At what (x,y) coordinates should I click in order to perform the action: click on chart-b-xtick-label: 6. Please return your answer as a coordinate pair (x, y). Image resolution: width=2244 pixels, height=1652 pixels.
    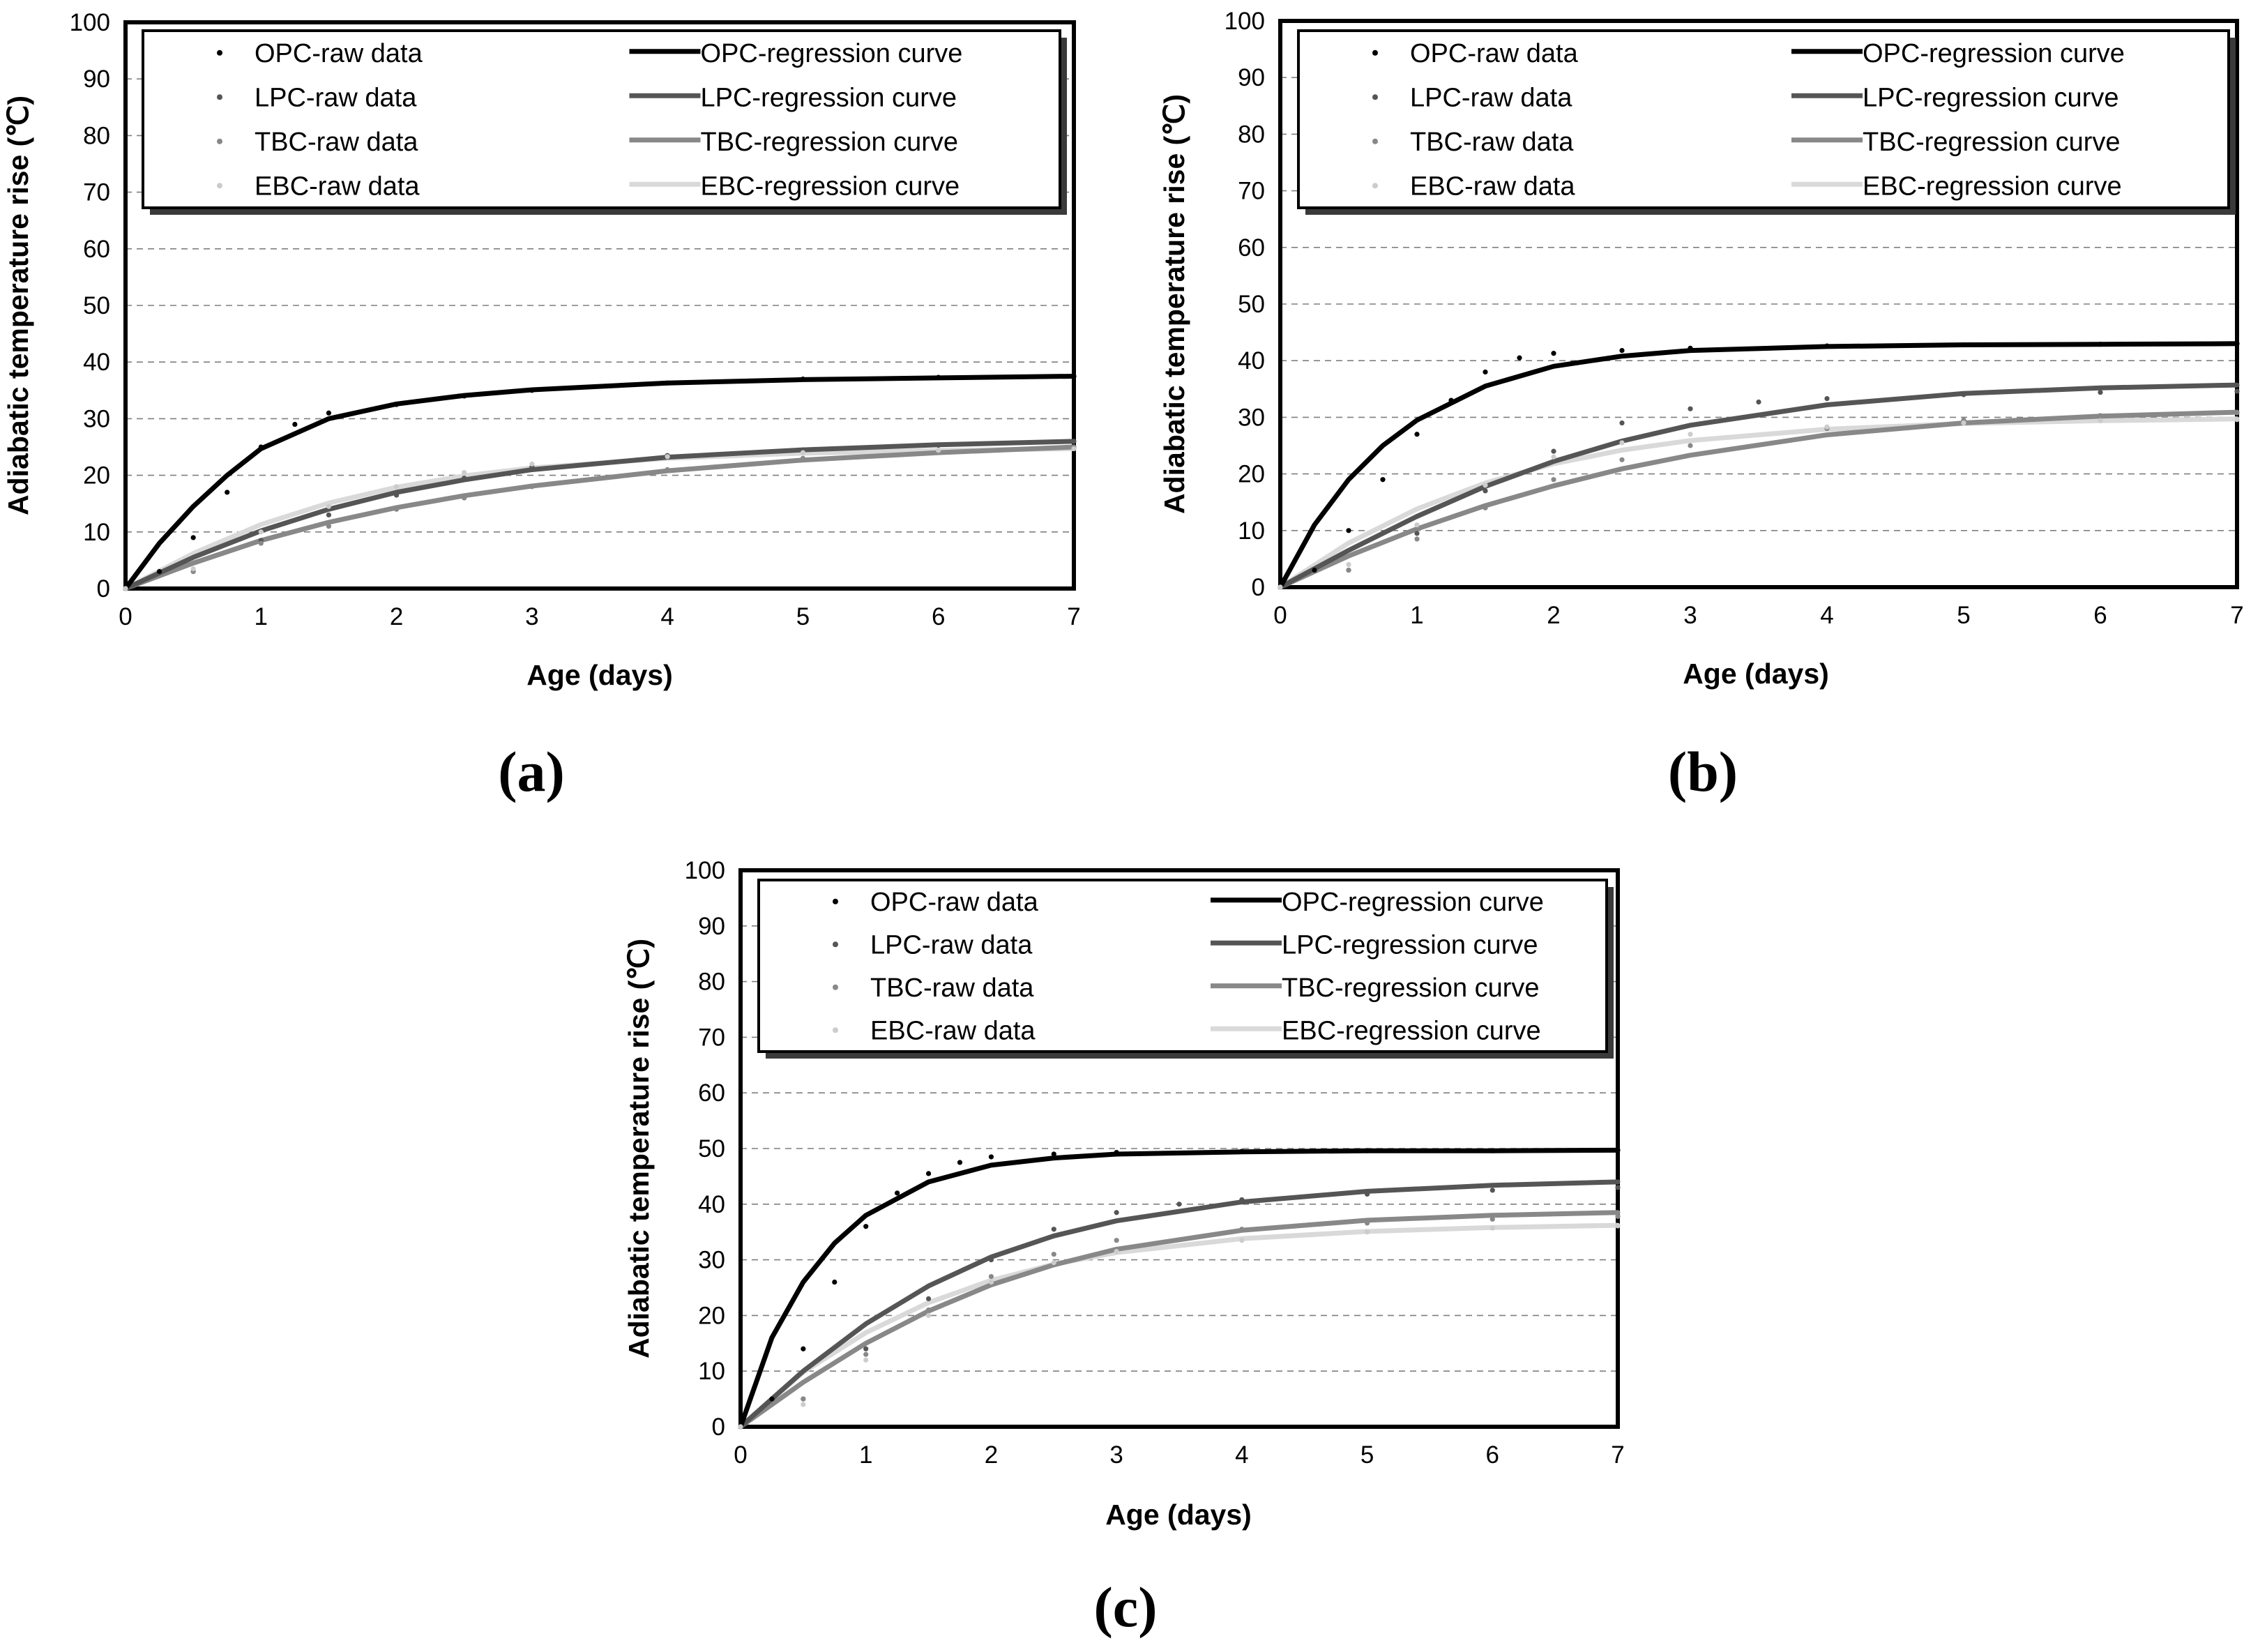
    Looking at the image, I should click on (2100, 615).